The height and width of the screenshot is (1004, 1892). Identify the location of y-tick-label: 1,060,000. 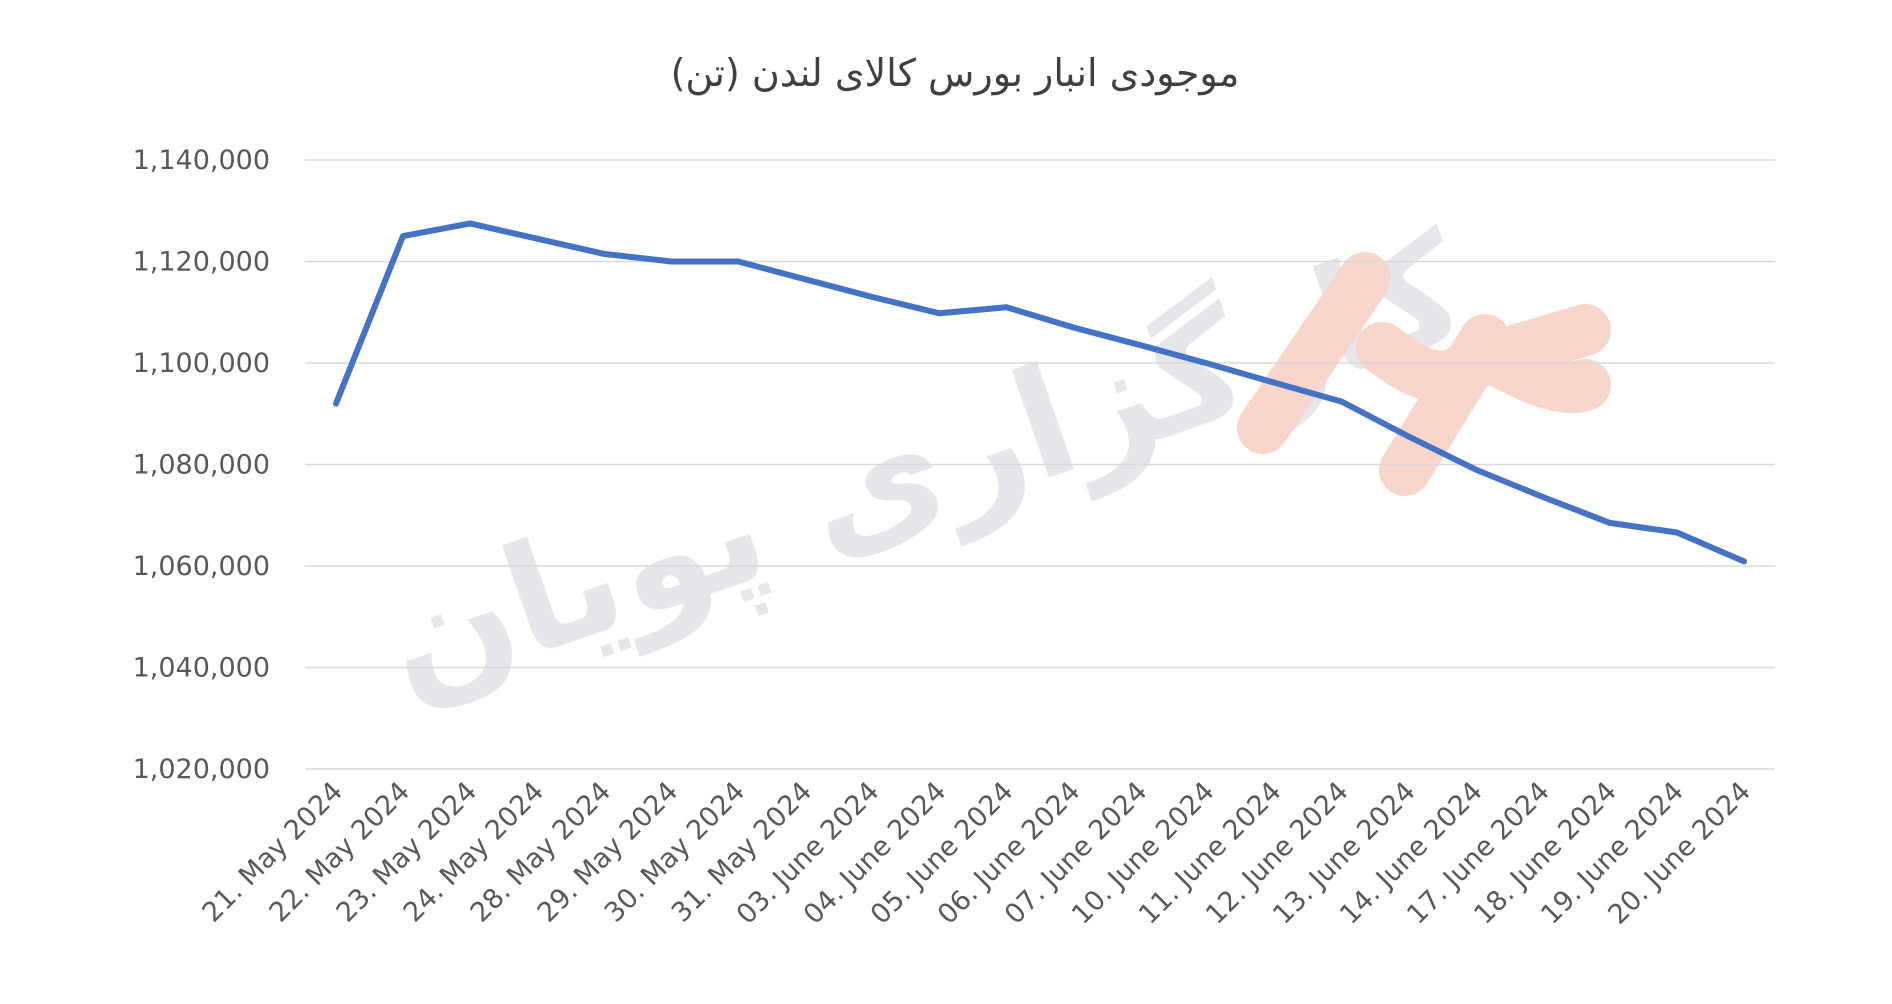
(201, 566).